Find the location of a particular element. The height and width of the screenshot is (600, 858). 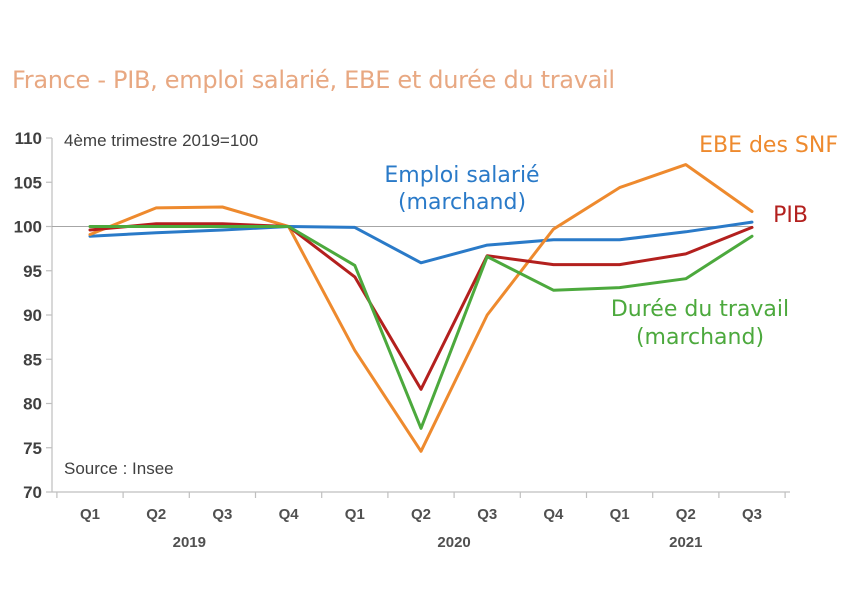

chart-subtitle: 4ème trimestre 2019=100 is located at coordinates (161, 140).